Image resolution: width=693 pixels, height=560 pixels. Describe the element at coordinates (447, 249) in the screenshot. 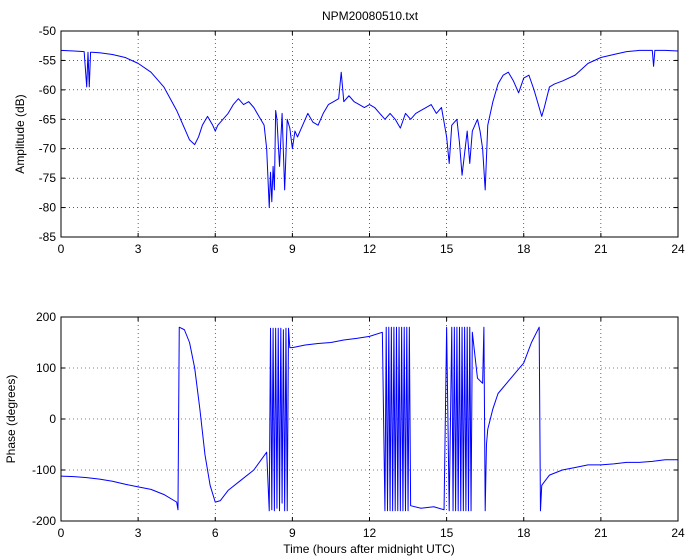

I see `amplitude-xtick-label: 15` at that location.